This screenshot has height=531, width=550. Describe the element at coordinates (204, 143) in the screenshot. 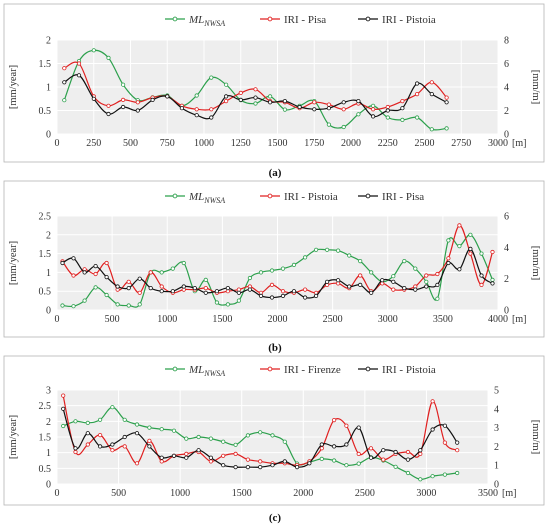

I see `x-tick-label: 1000` at that location.